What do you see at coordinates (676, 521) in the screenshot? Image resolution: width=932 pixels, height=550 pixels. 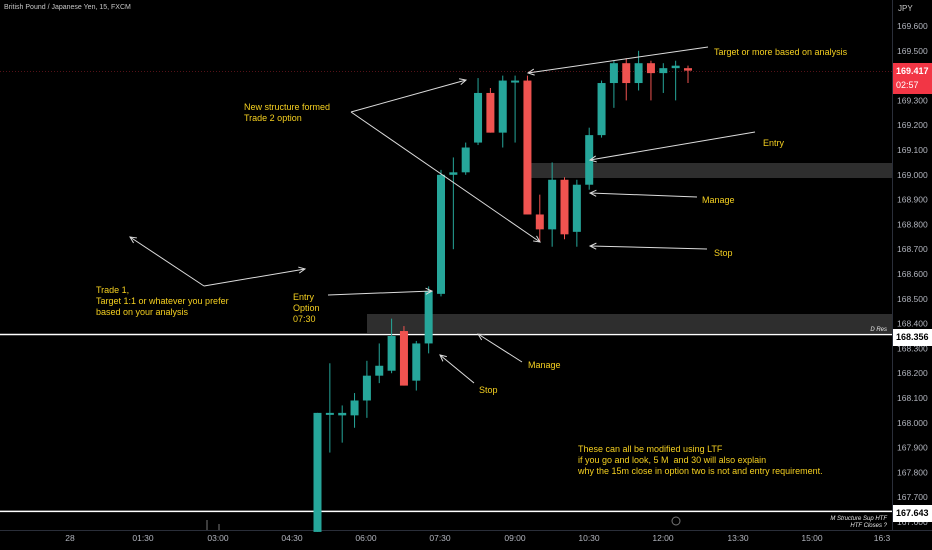 I see `event-marker-icon` at bounding box center [676, 521].